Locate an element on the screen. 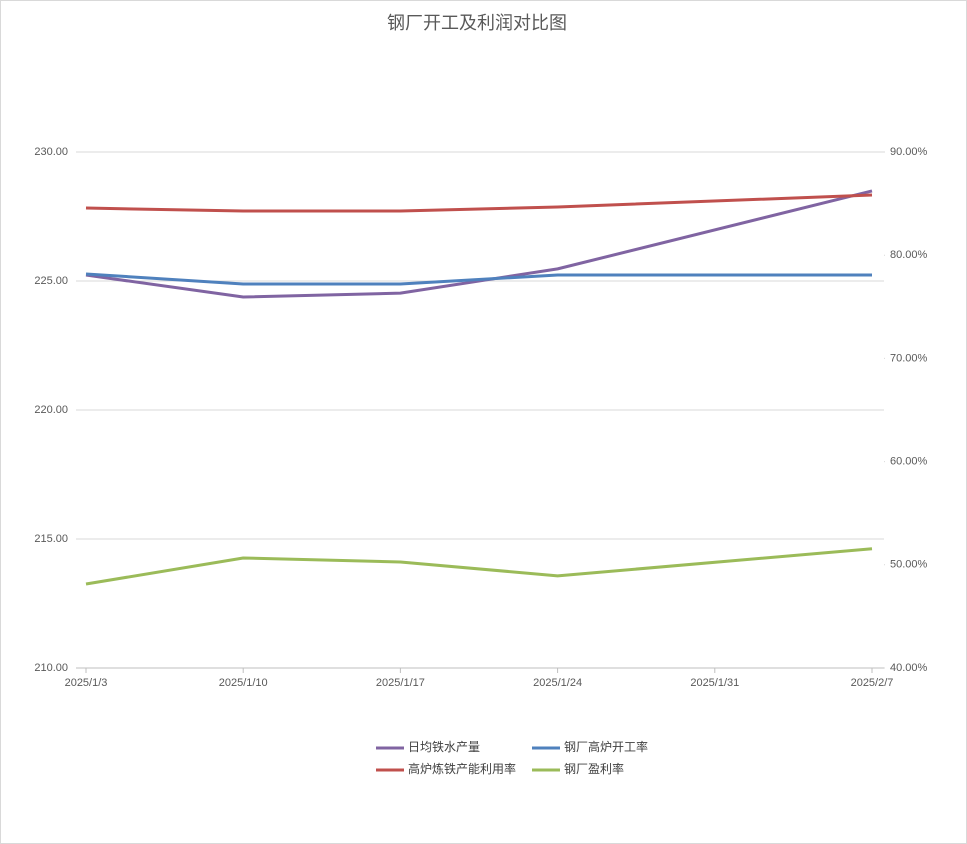 The height and width of the screenshot is (844, 967). x-tick-label: 2025/1/31 is located at coordinates (714, 683).